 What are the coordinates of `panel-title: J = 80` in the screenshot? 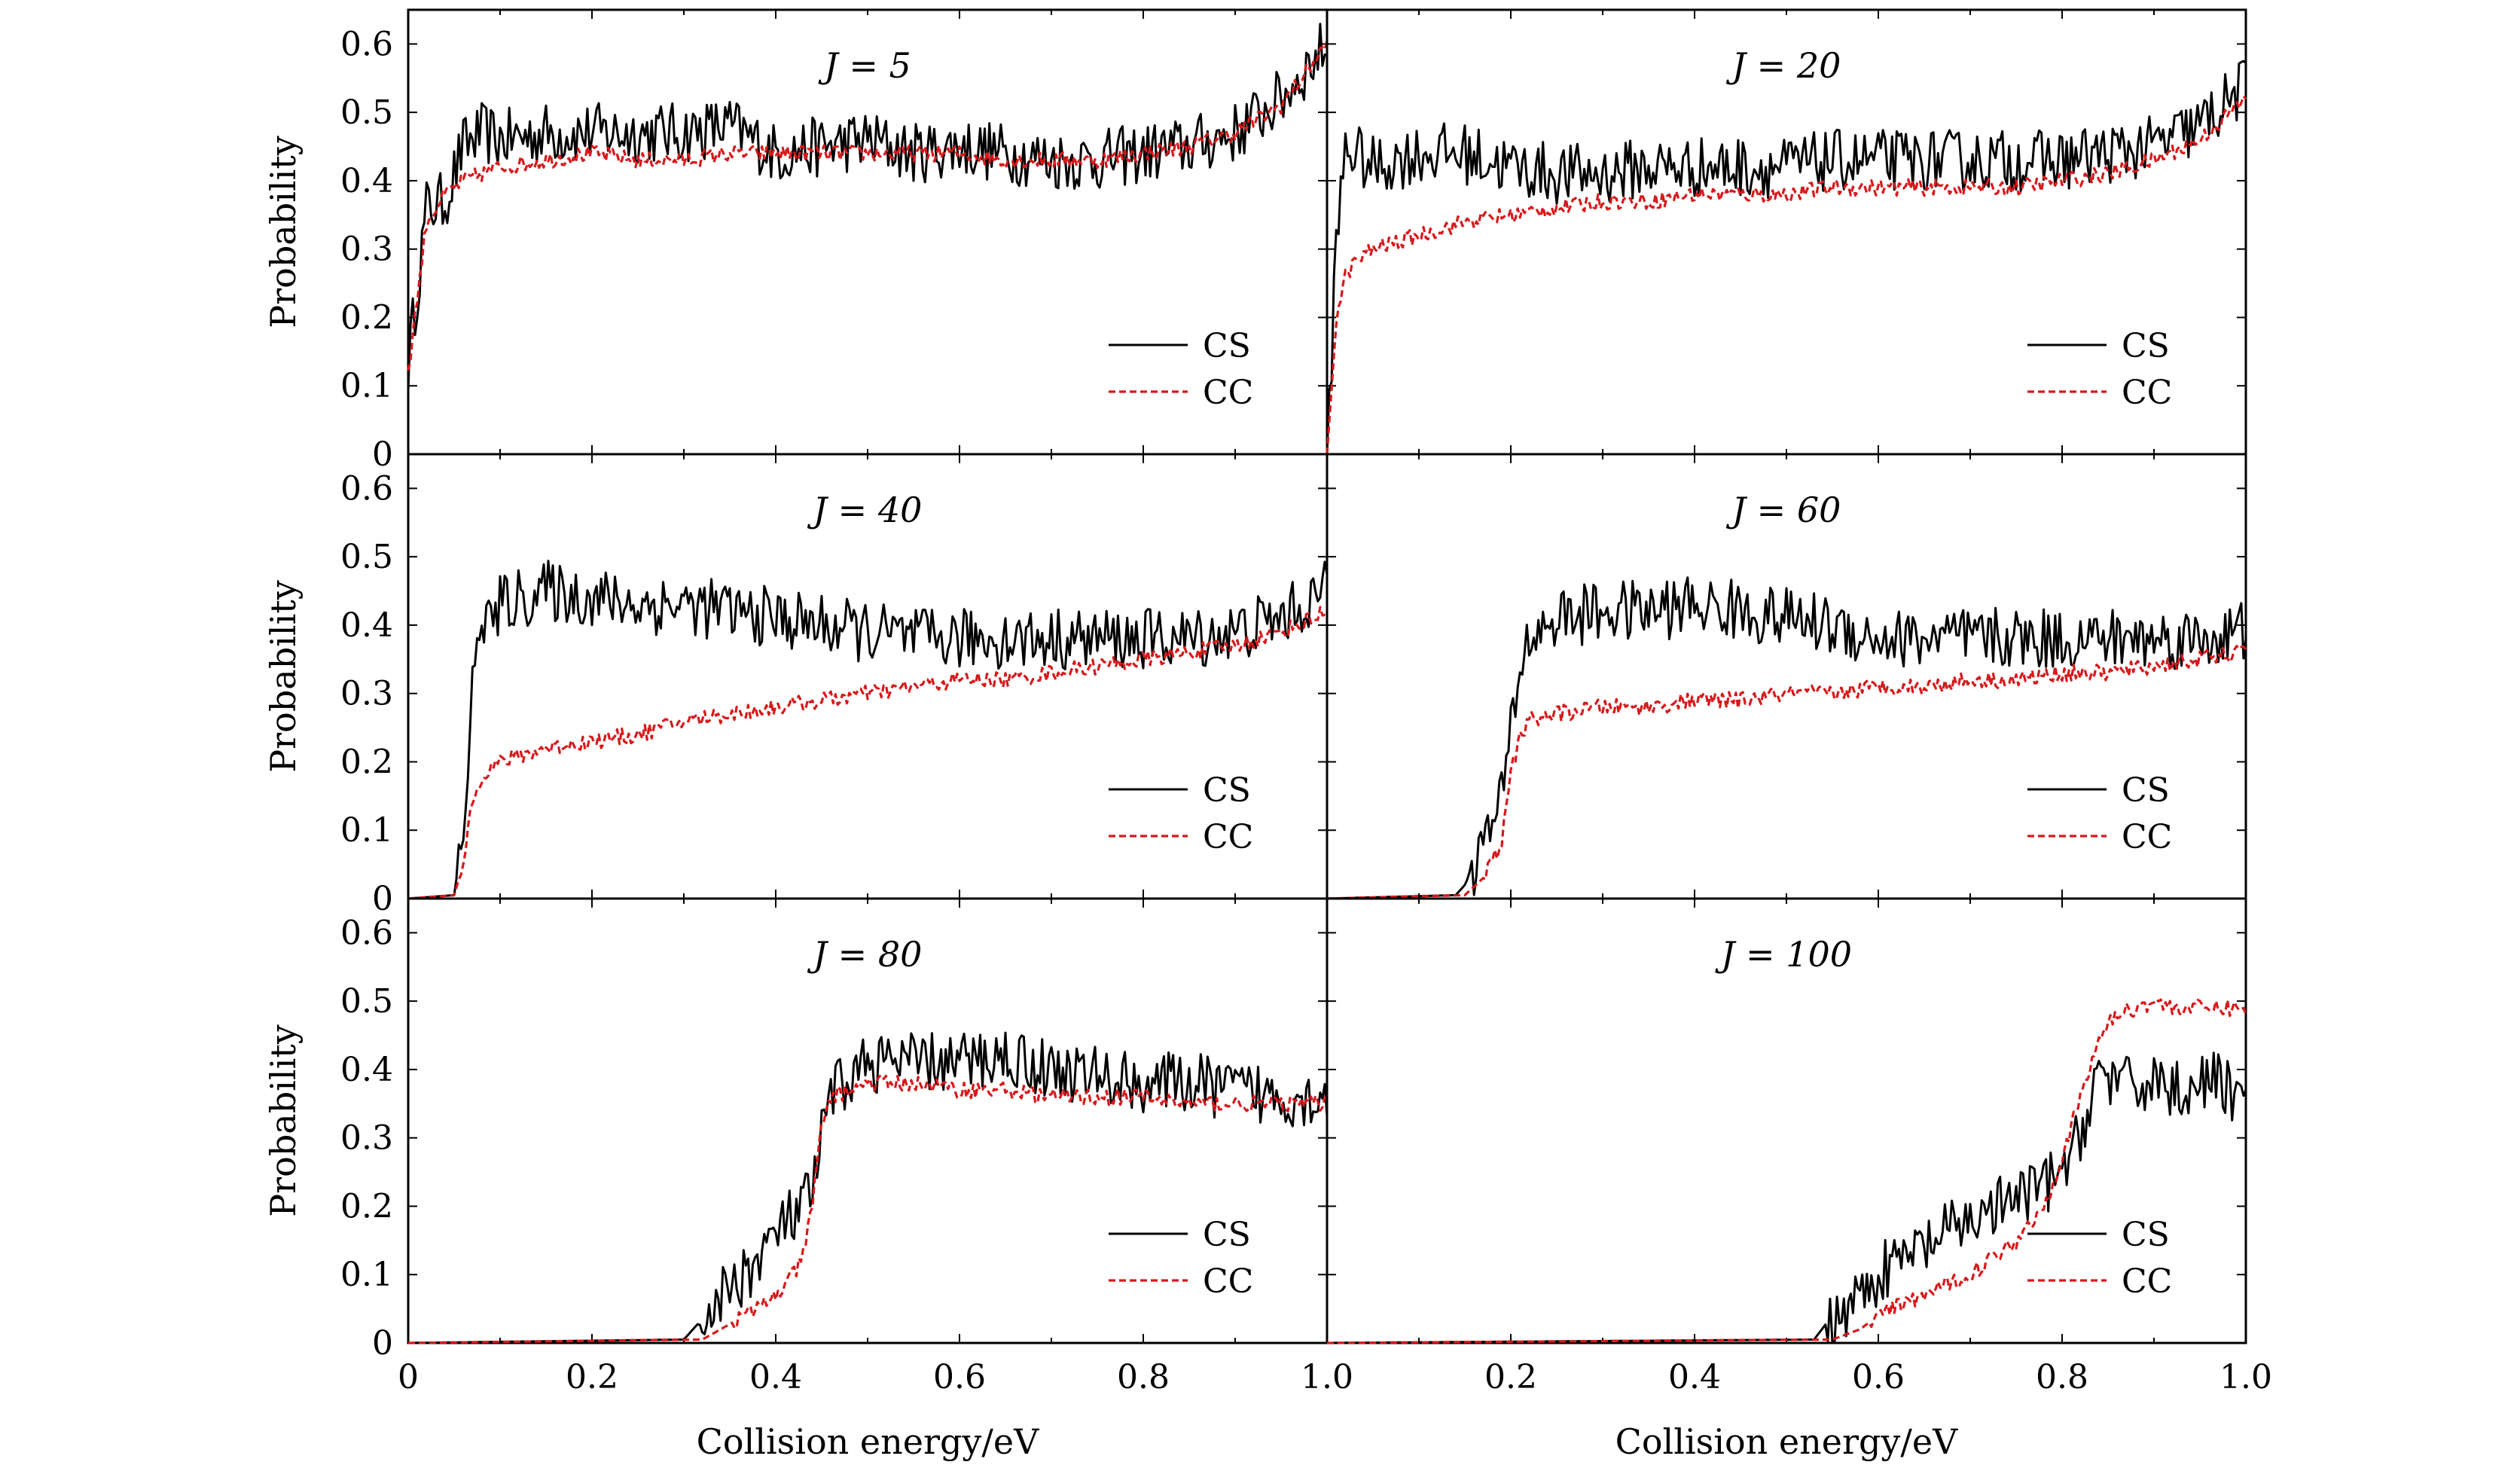 It's located at (865, 955).